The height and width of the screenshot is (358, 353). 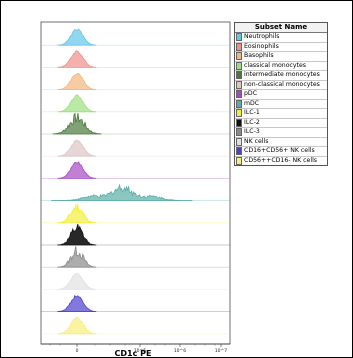 What do you see at coordinates (281, 104) in the screenshot?
I see `legend-item: mDC` at bounding box center [281, 104].